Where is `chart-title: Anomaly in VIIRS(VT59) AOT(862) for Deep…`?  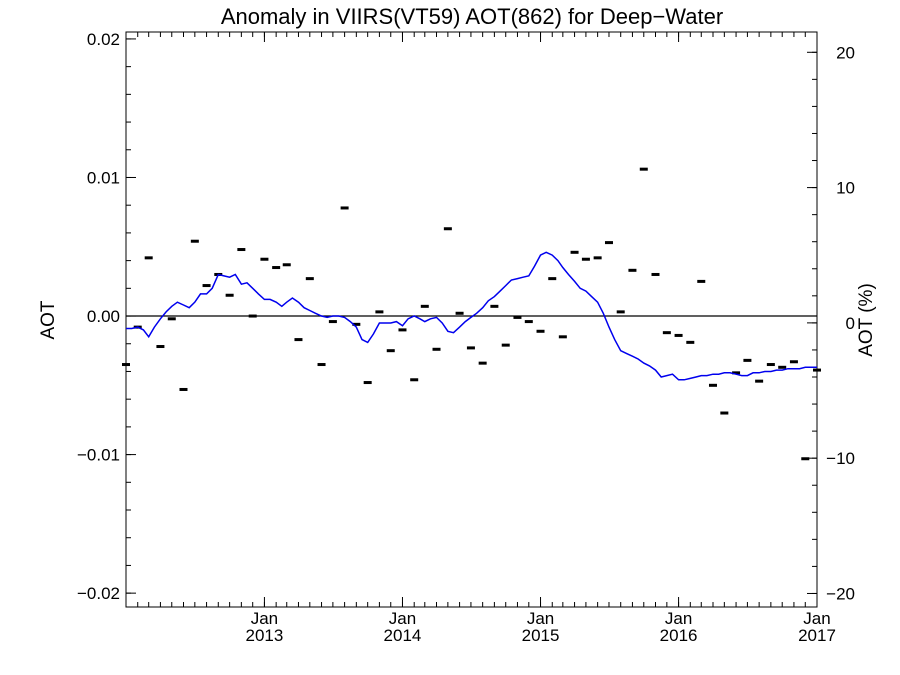
chart-title: Anomaly in VIIRS(VT59) AOT(862) for Deep… is located at coordinates (472, 16).